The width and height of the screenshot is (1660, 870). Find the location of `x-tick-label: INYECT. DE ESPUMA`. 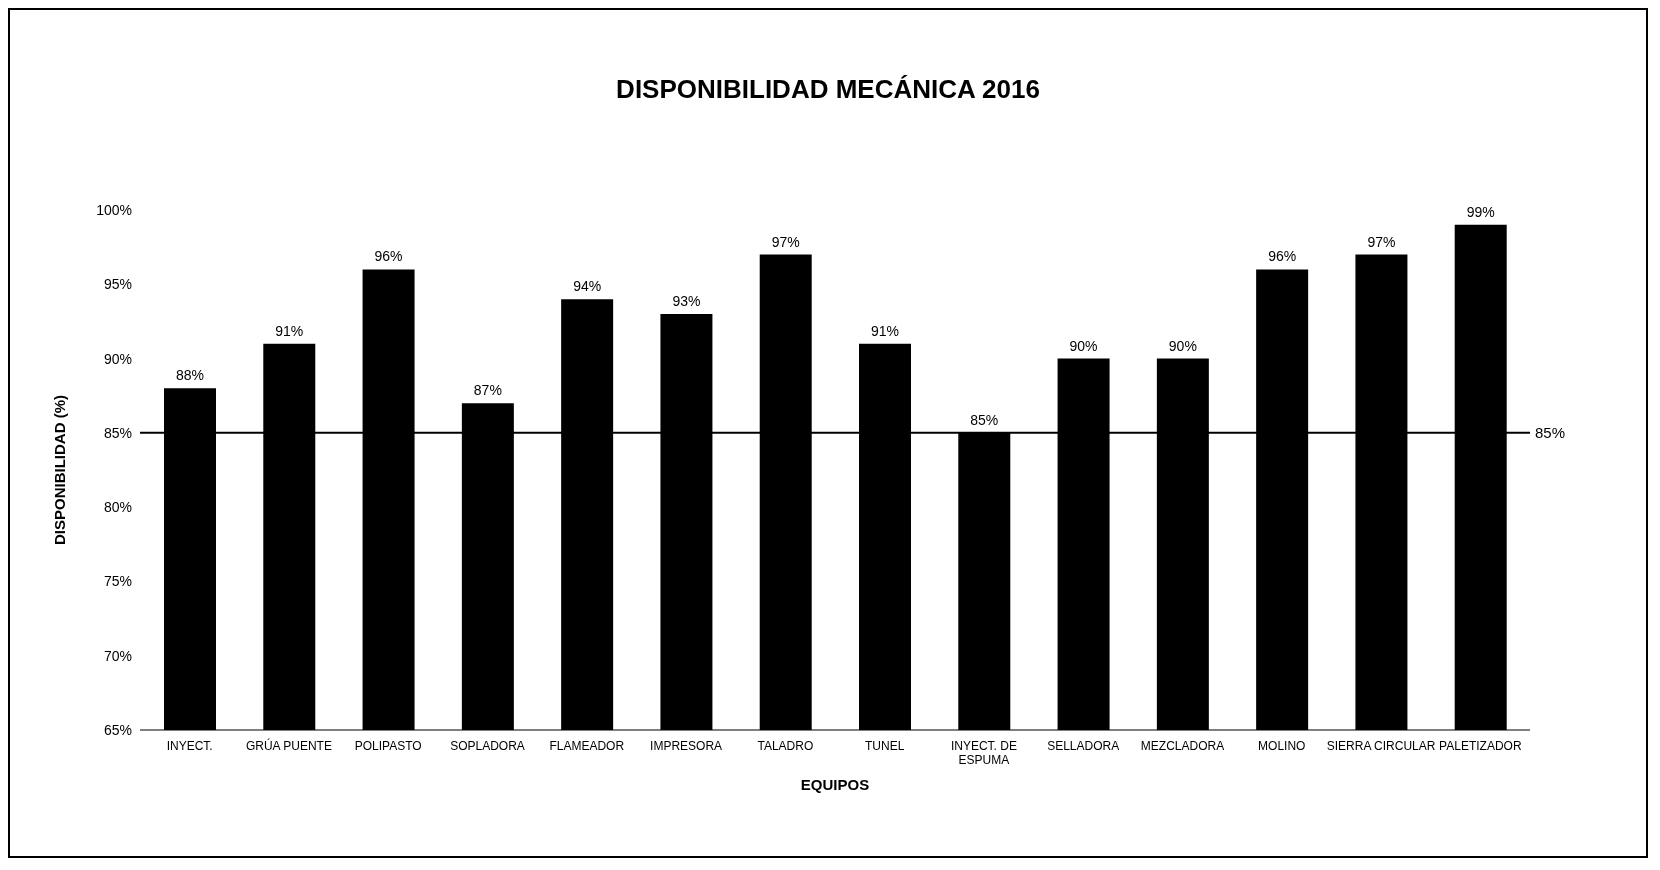

x-tick-label: INYECT. DE ESPUMA is located at coordinates (983, 753).